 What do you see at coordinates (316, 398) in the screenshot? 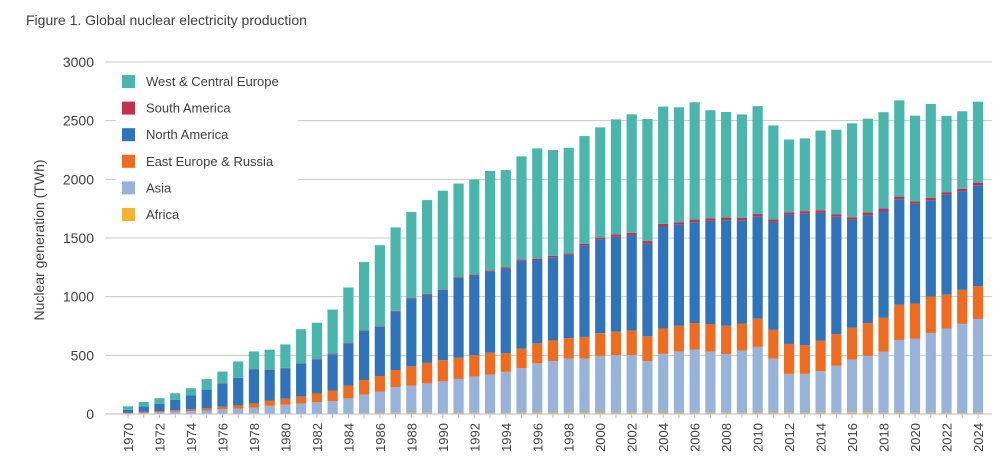
I see `bar-1982-east-europe-russia` at bounding box center [316, 398].